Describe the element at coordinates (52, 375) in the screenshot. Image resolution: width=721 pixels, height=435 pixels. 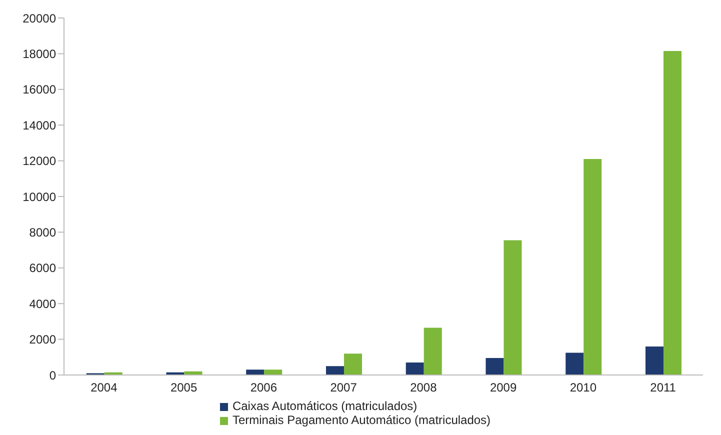
I see `y-tick-label: 0` at that location.